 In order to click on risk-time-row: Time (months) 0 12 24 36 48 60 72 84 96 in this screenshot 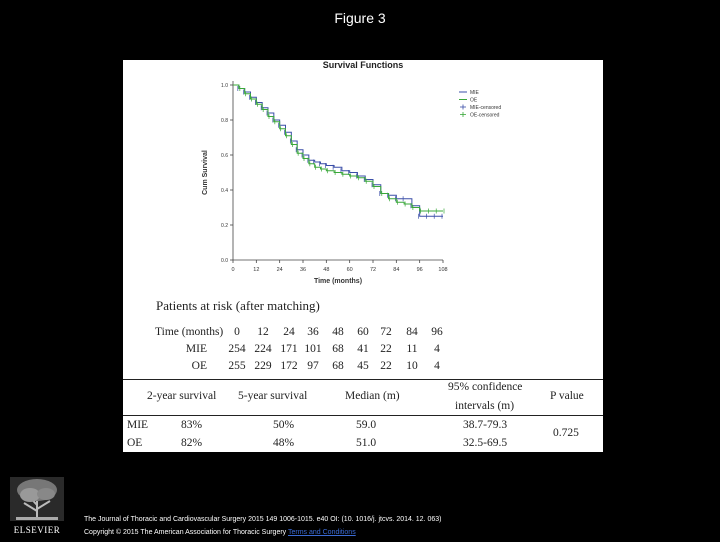, I will do `click(363, 334)`.